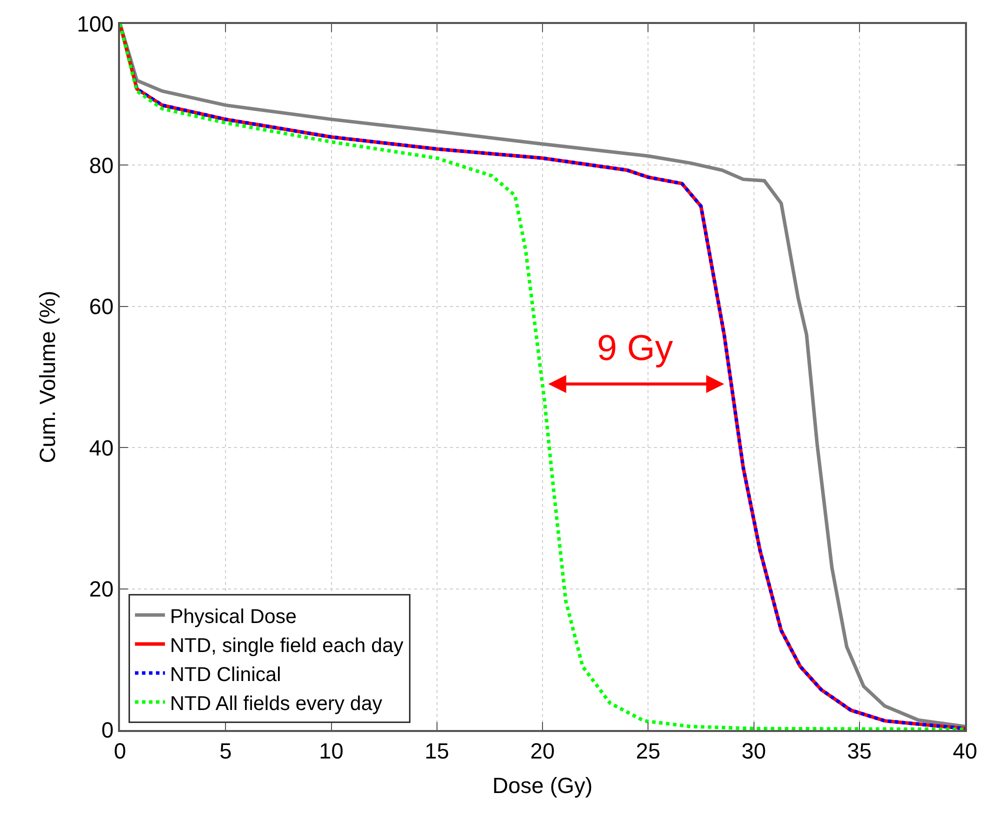 This screenshot has width=995, height=825. I want to click on y-tick-label: 40, so click(101, 447).